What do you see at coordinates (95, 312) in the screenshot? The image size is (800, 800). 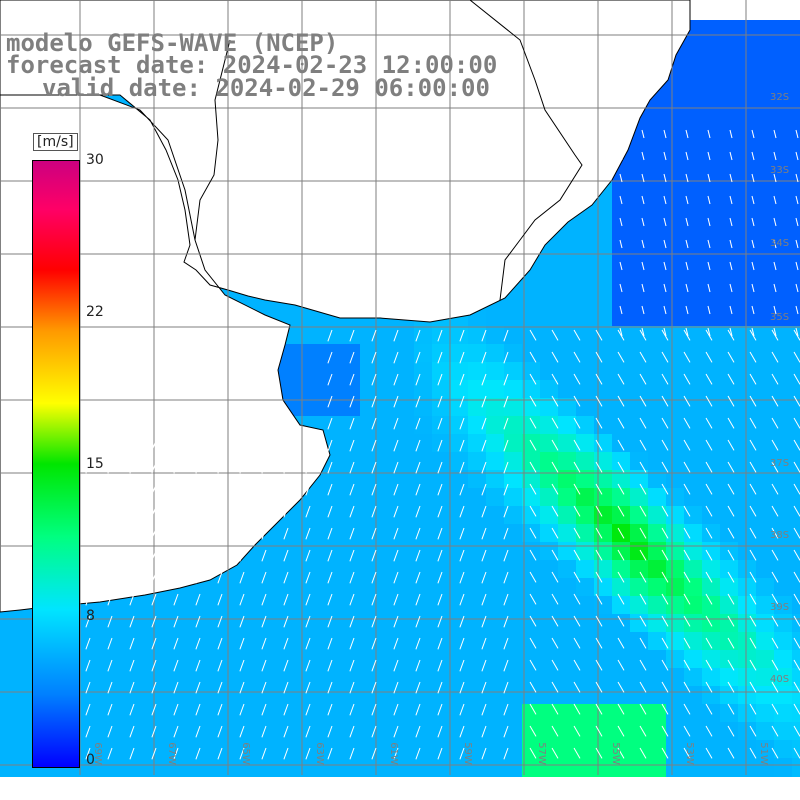 I see `colorbar-tick-22: 22` at bounding box center [95, 312].